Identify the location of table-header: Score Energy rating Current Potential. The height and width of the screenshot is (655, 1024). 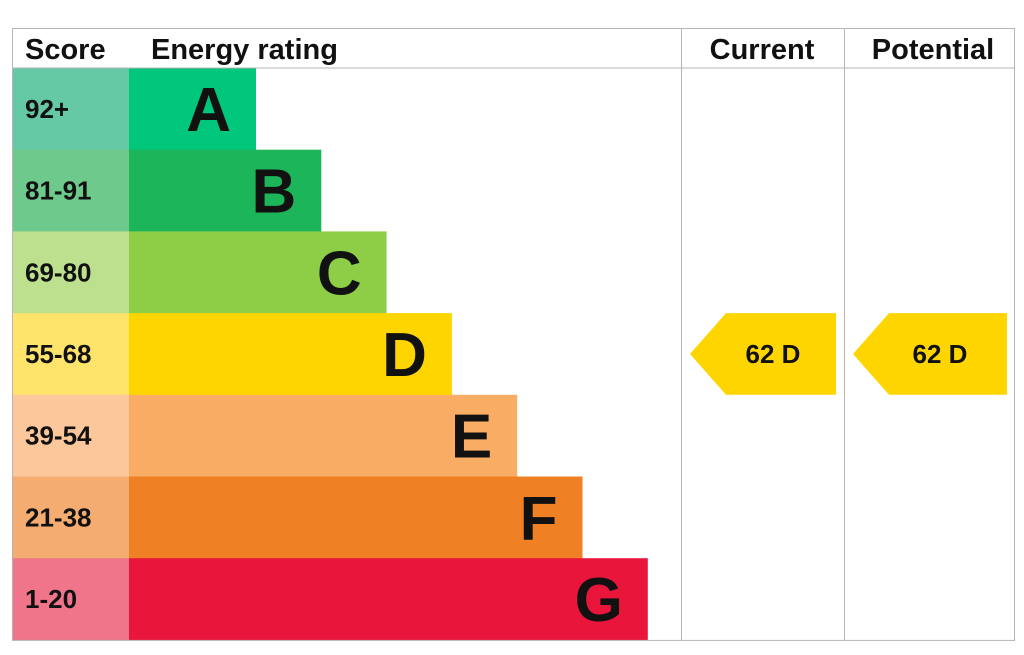
(509, 50).